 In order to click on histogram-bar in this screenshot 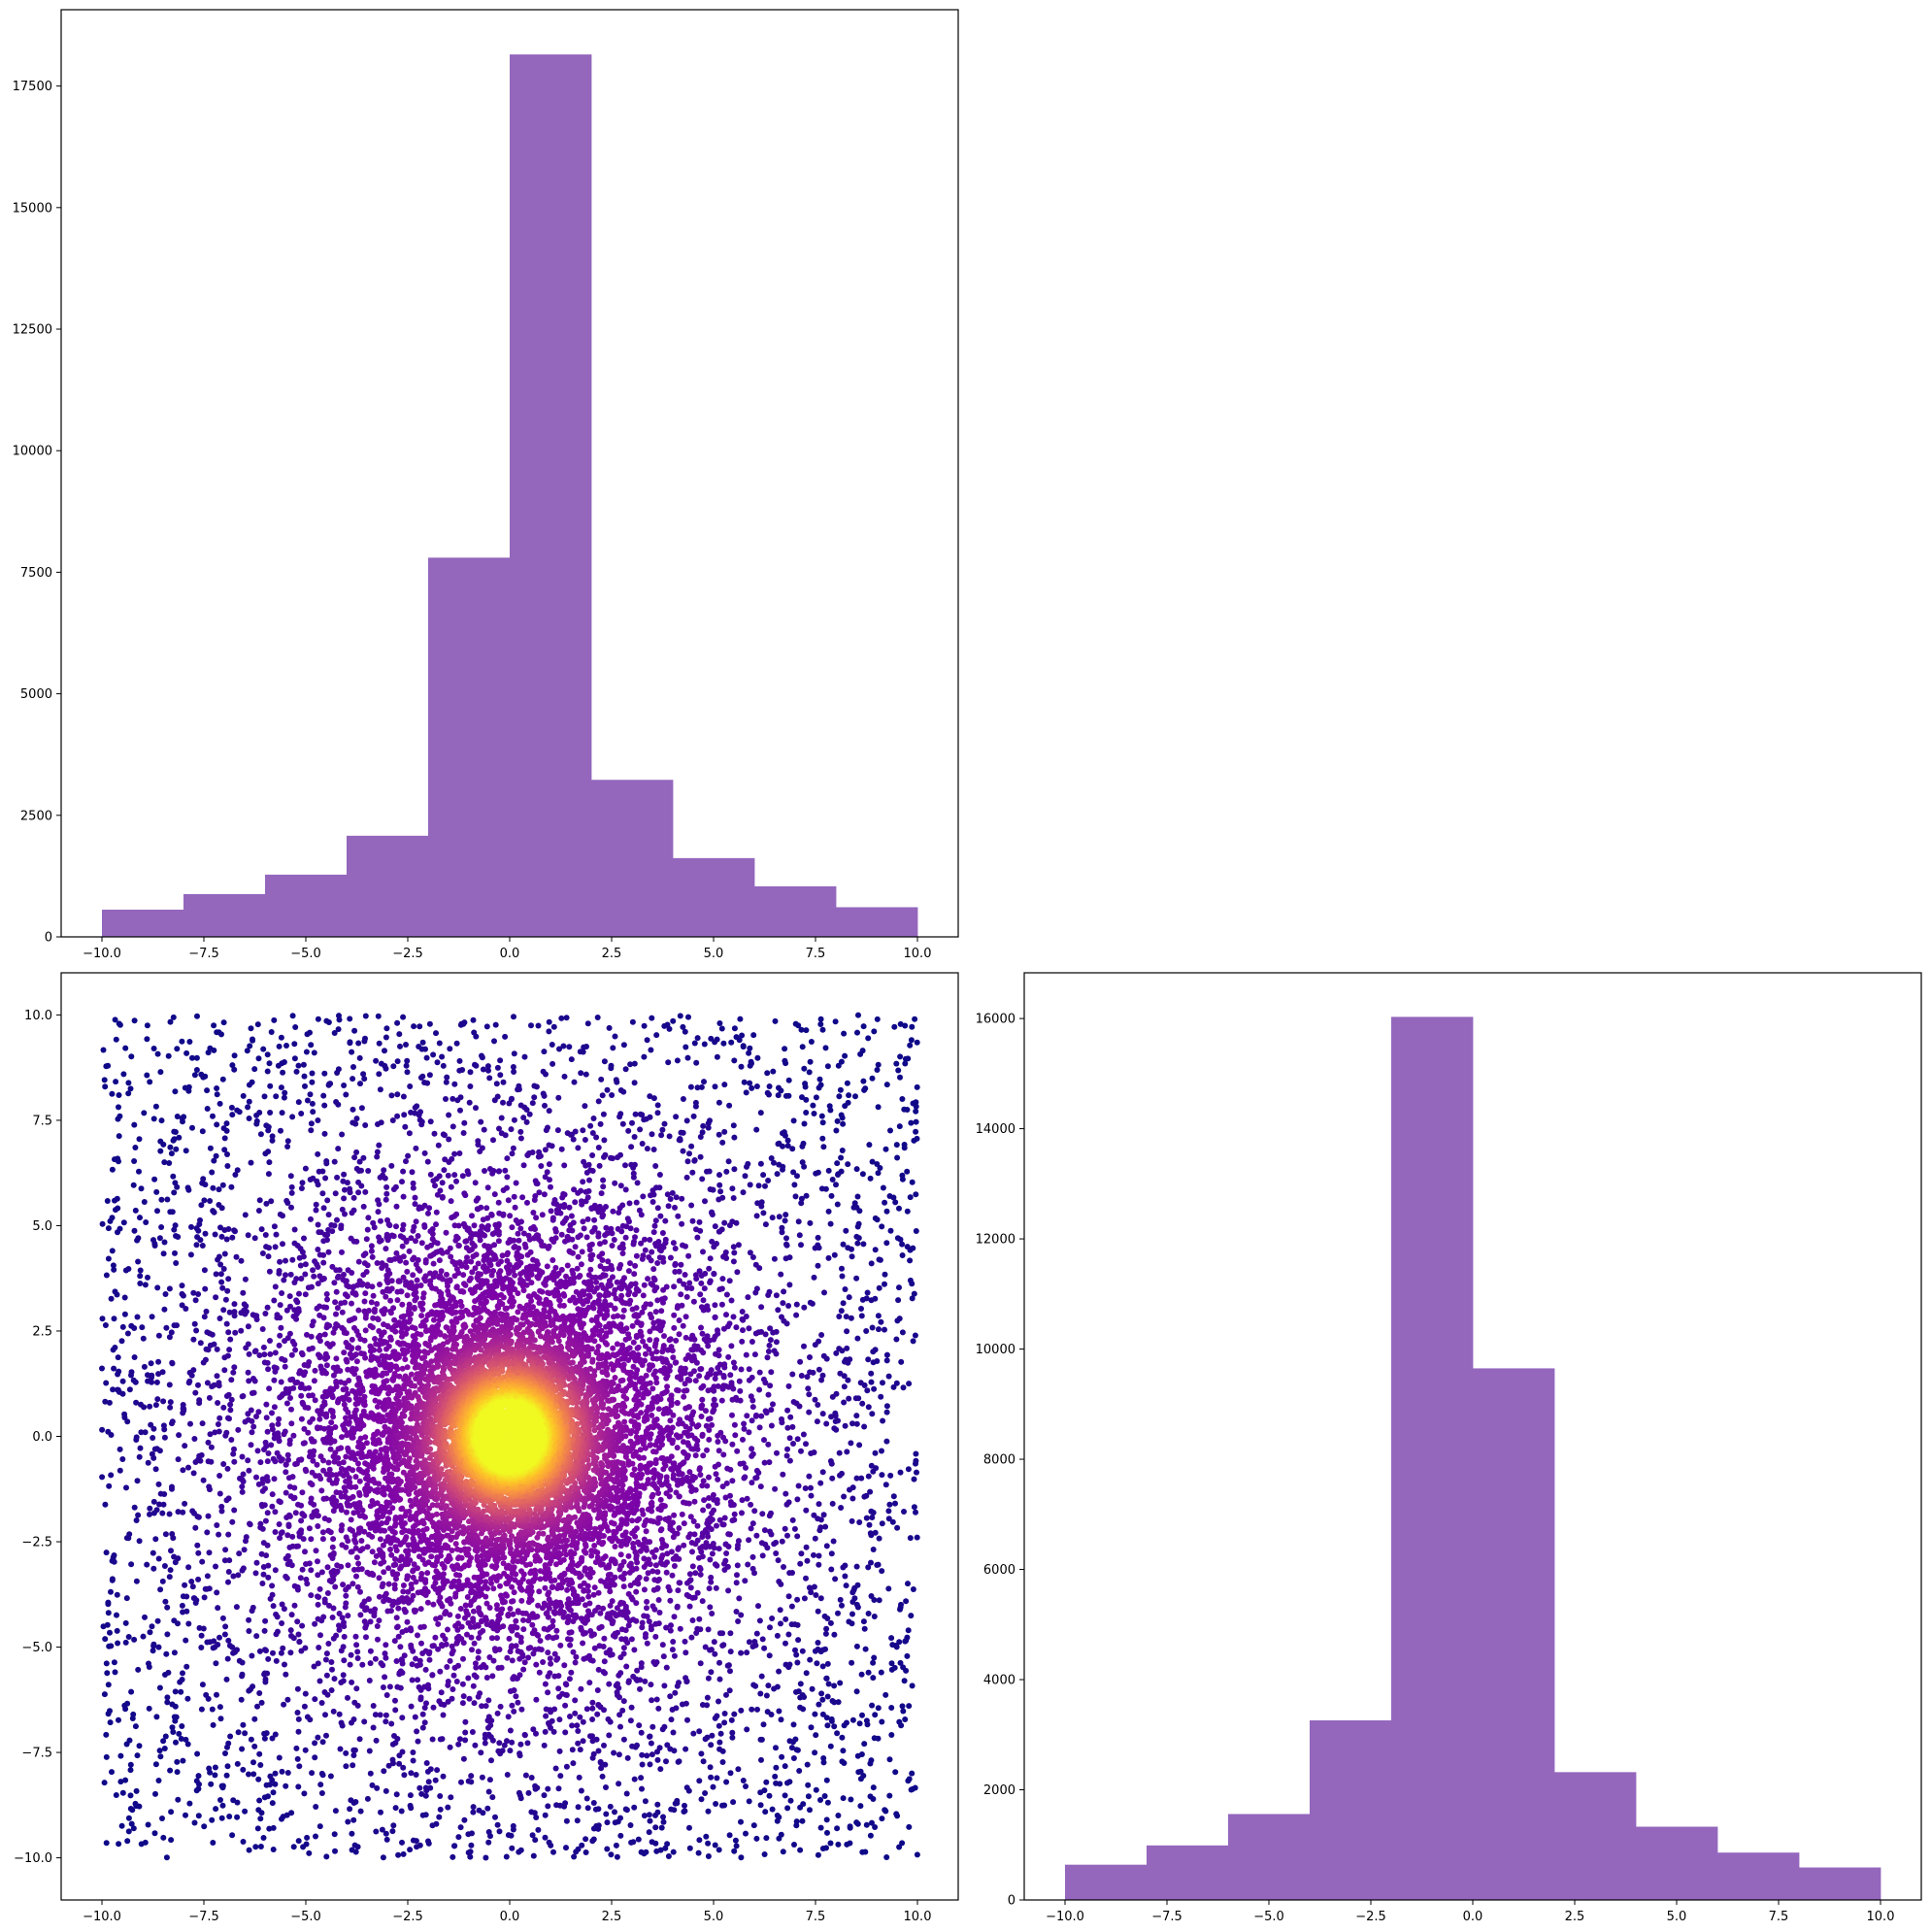, I will do `click(225, 915)`.